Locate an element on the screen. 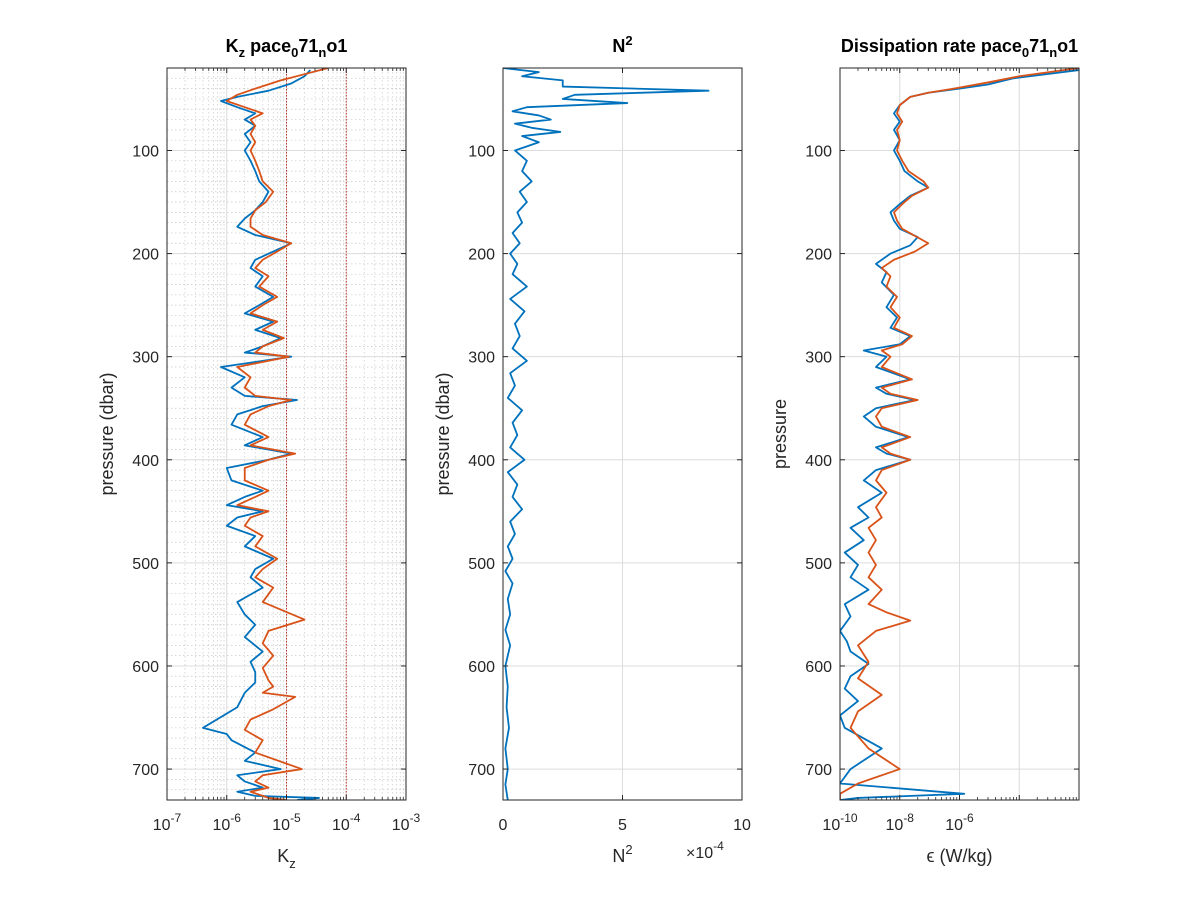 This screenshot has height=900, width=1200. x-tick-label: 10 is located at coordinates (742, 825).